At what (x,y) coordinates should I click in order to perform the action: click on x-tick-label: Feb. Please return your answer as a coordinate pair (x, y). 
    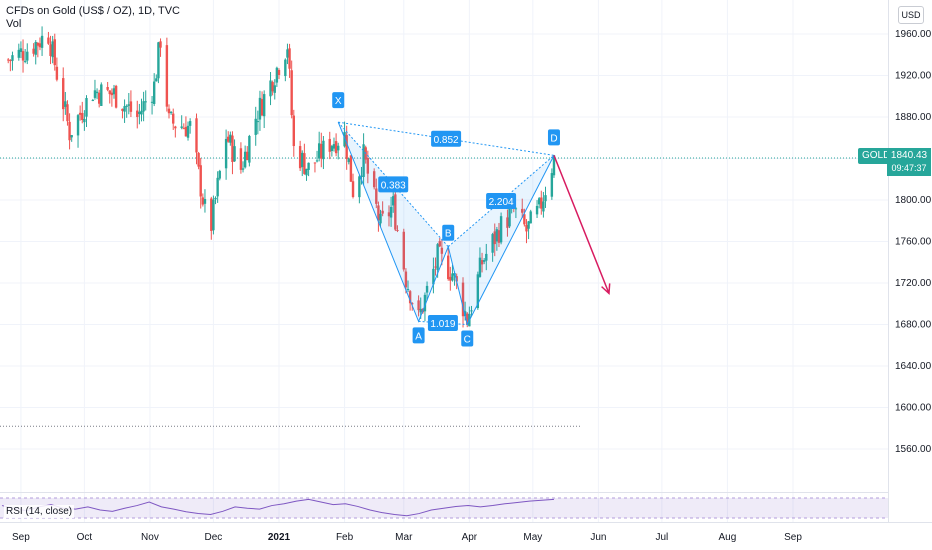
    Looking at the image, I should click on (345, 537).